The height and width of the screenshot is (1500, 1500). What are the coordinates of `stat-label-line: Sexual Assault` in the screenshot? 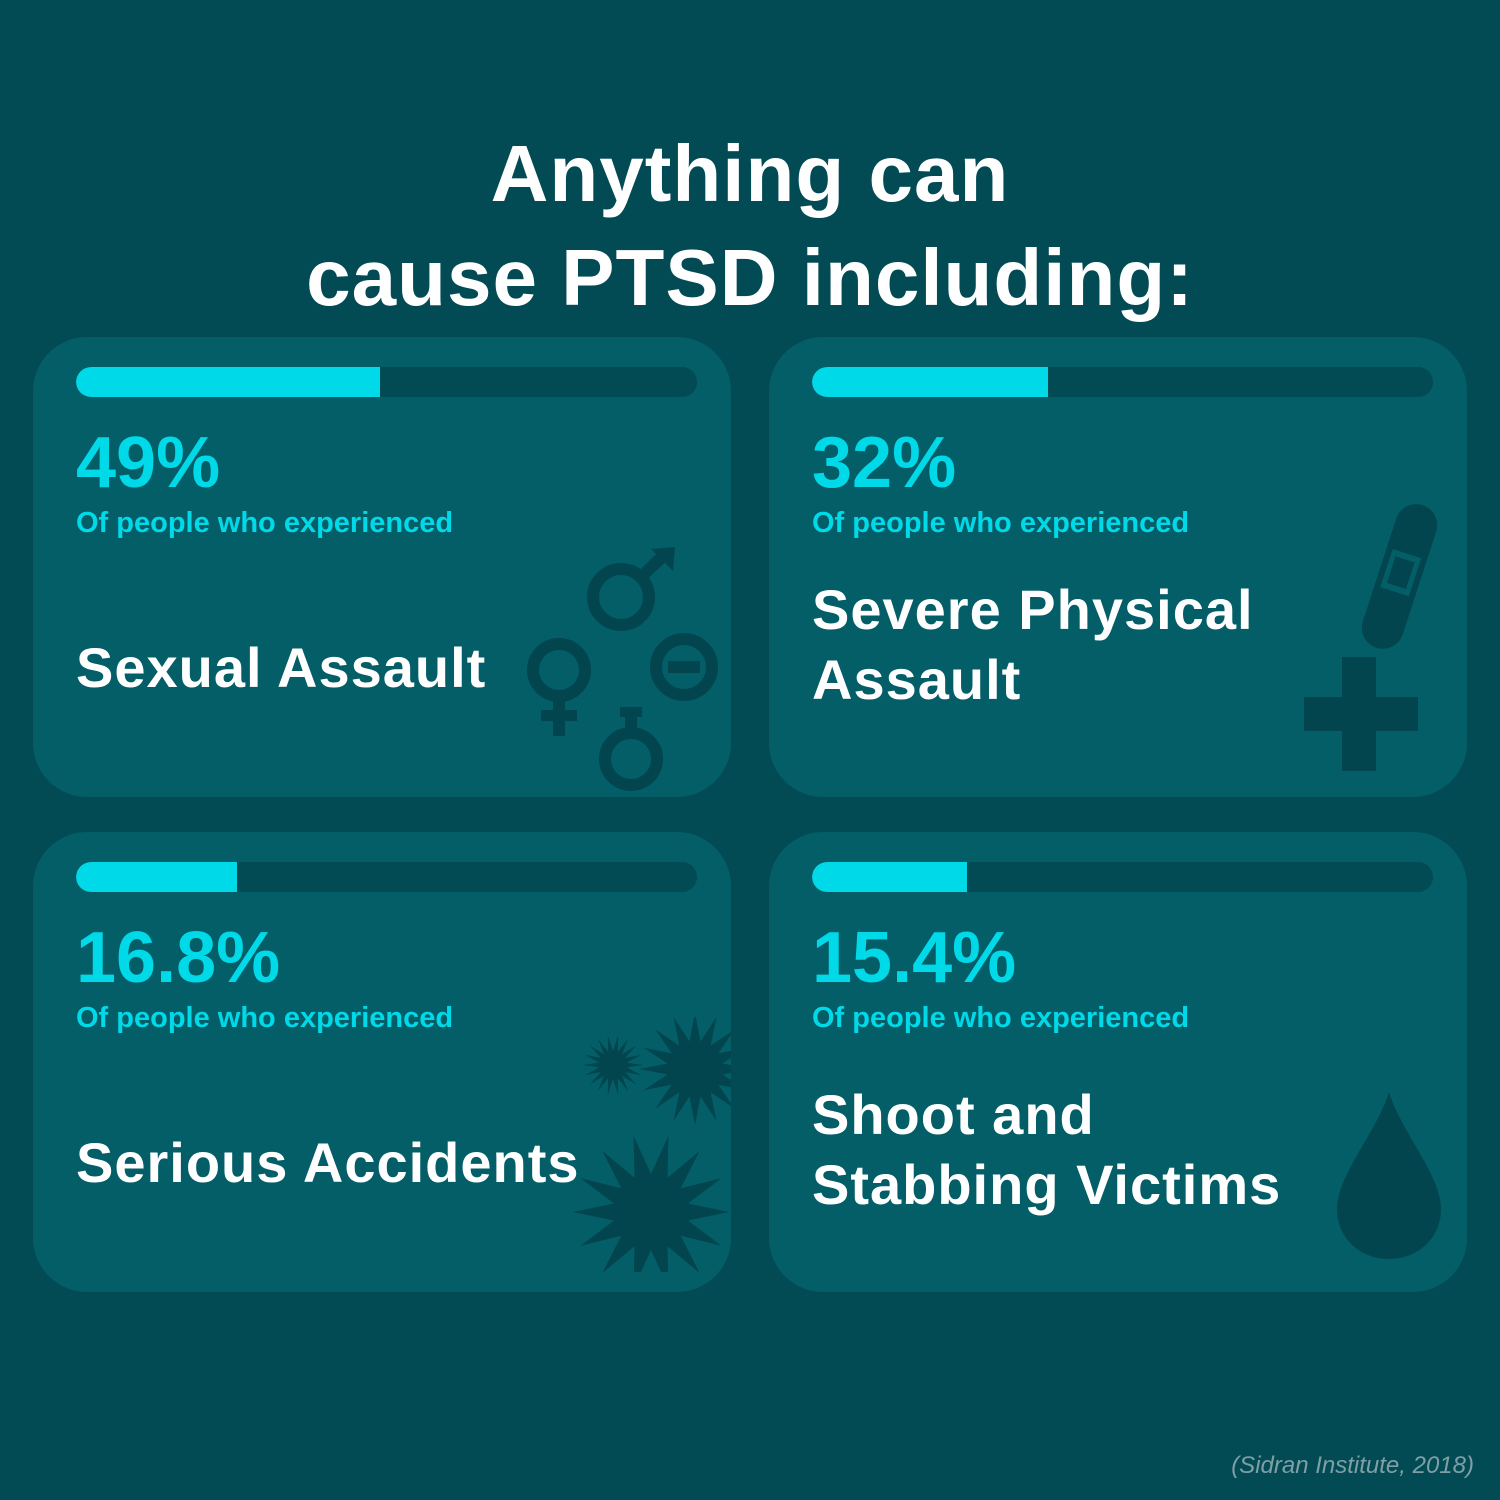 It's located at (281, 667).